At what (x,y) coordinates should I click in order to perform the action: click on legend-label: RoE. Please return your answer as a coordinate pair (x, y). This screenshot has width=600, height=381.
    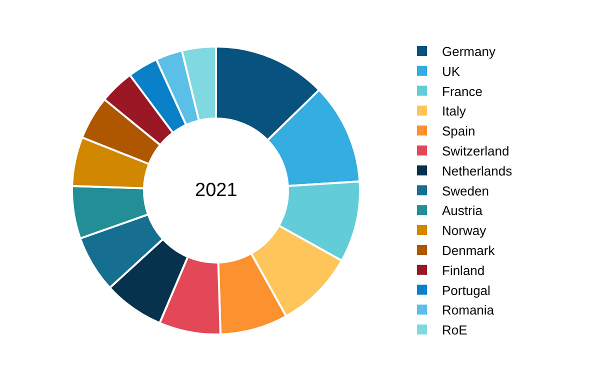
    Looking at the image, I should click on (455, 330).